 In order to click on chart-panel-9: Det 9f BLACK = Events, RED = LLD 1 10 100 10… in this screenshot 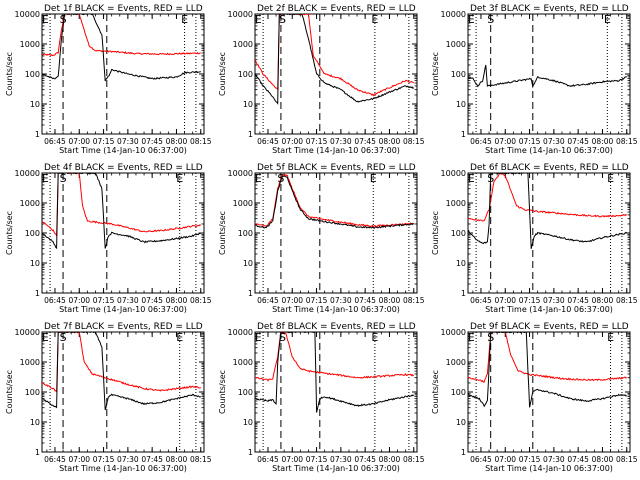, I will do `click(534, 397)`.